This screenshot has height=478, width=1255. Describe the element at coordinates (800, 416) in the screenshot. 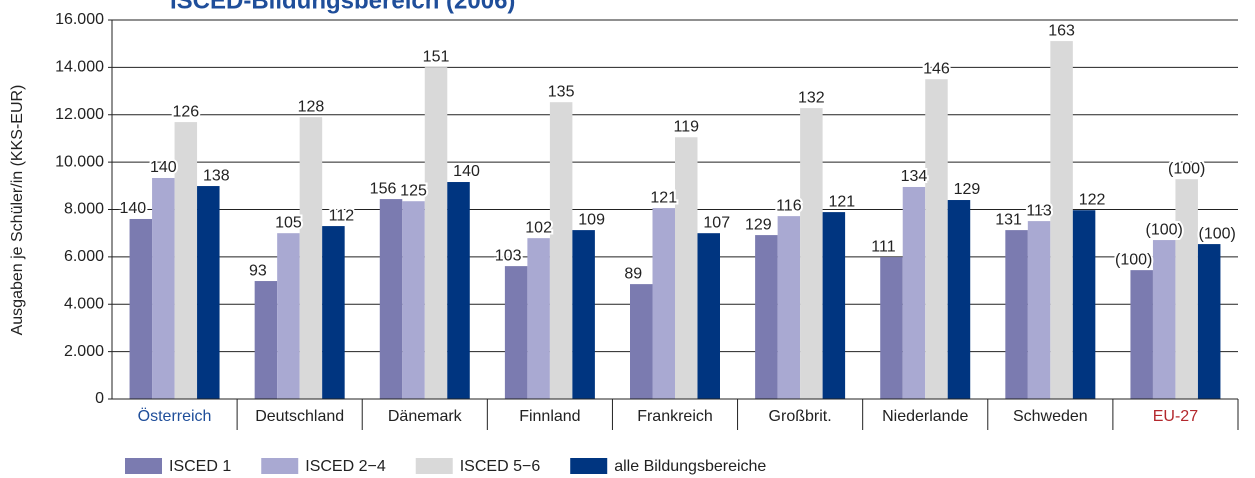

I see `x-tick-label: Großbrit.` at that location.